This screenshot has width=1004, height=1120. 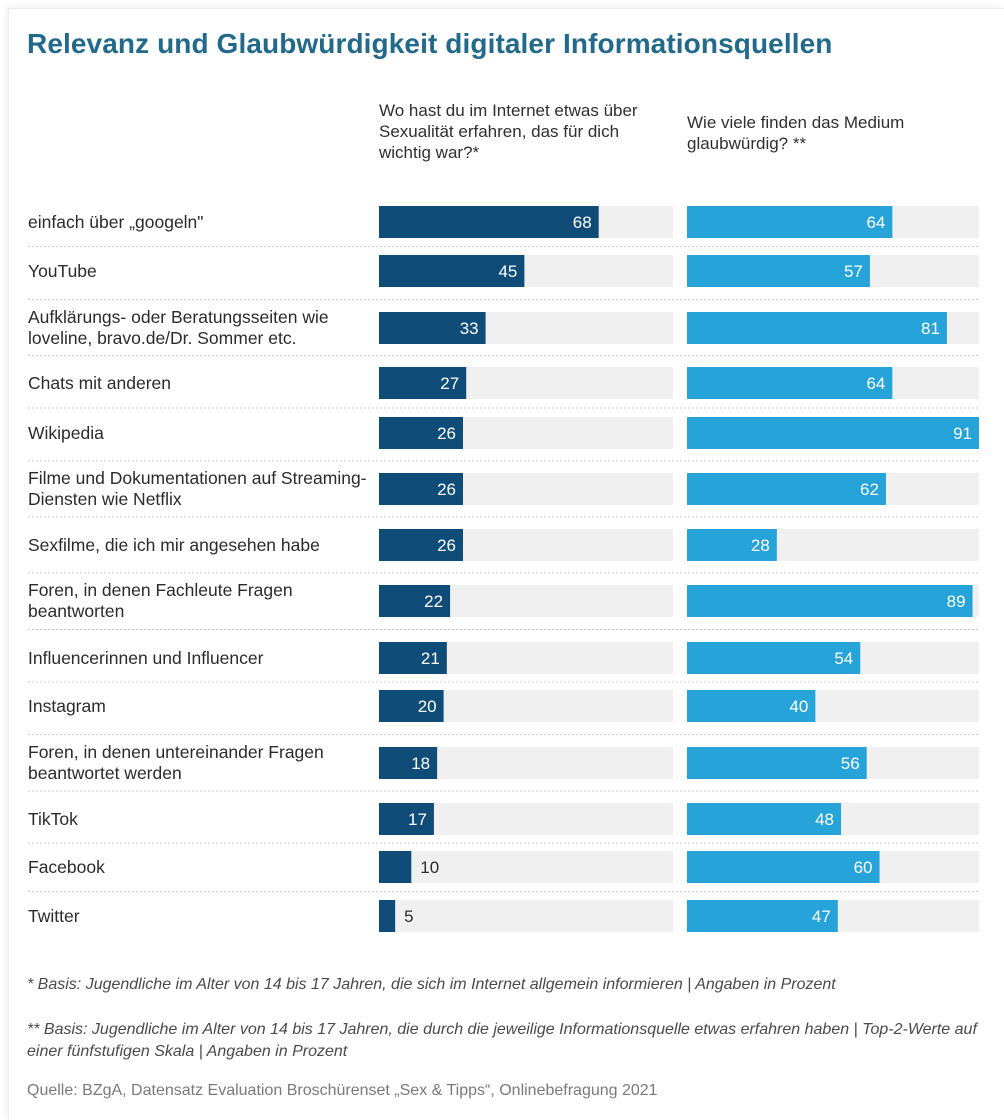 I want to click on data-label: 62, so click(x=869, y=489).